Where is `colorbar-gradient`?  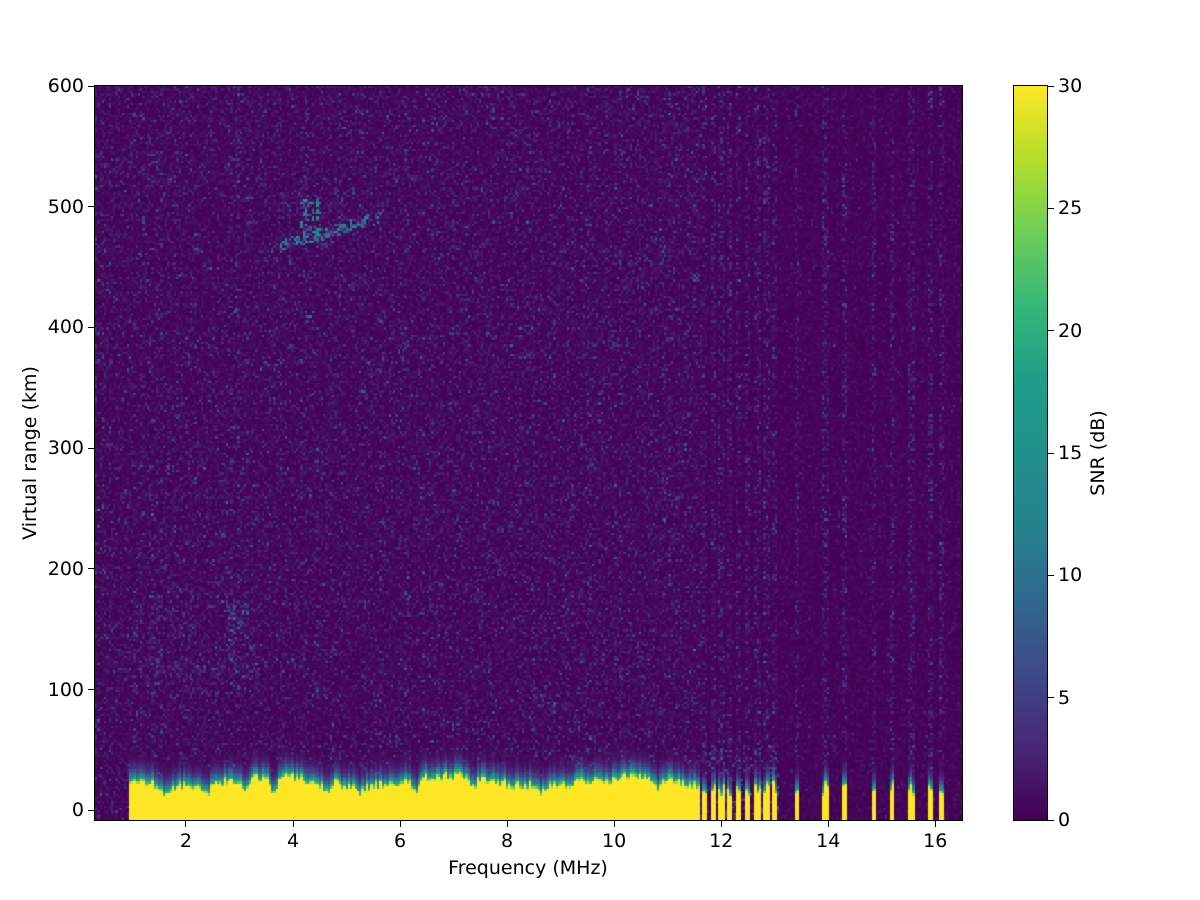
colorbar-gradient is located at coordinates (1030, 453).